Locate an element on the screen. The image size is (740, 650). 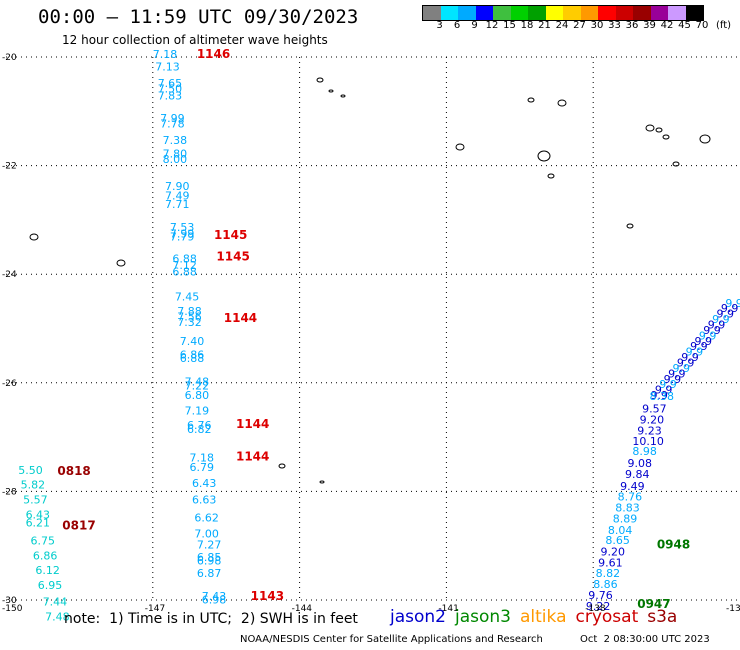
legend-tick-label: 27 is located at coordinates (579, 25).